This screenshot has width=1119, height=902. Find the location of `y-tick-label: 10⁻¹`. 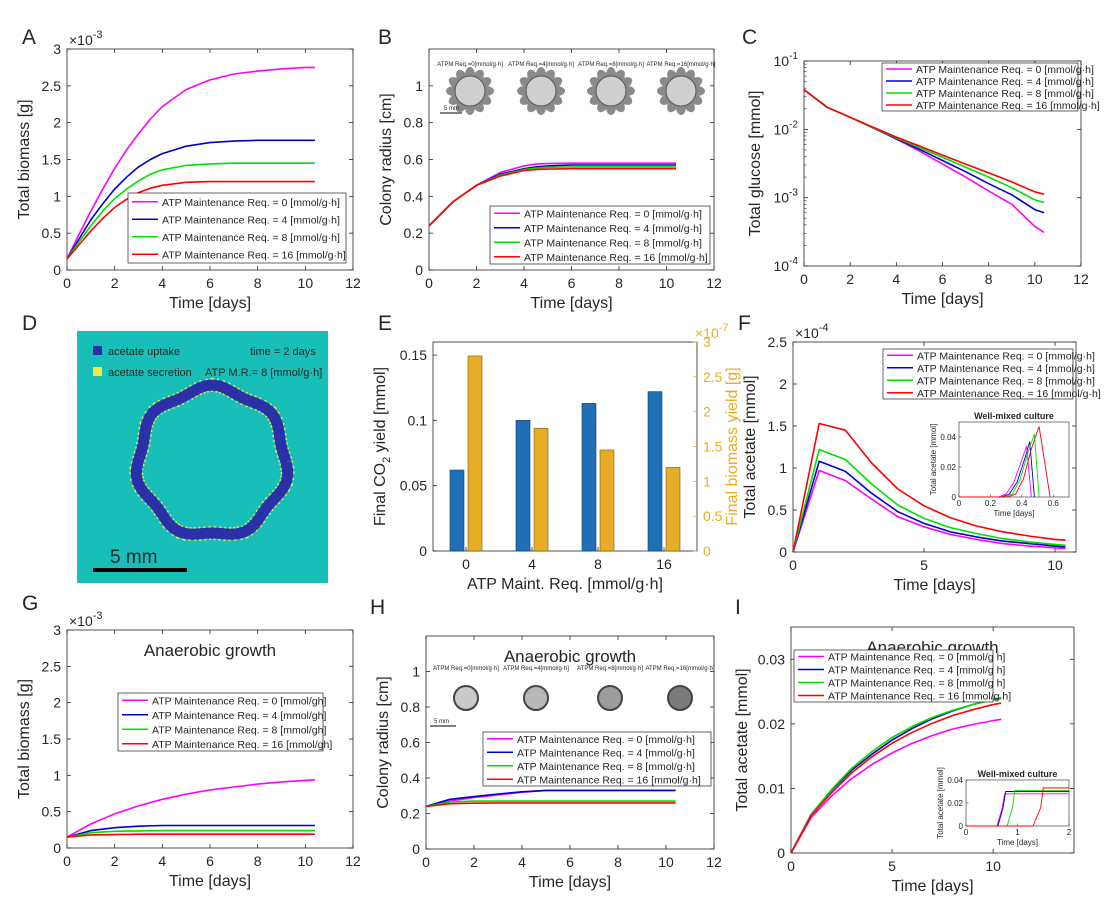

y-tick-label: 10⁻¹ is located at coordinates (786, 60).